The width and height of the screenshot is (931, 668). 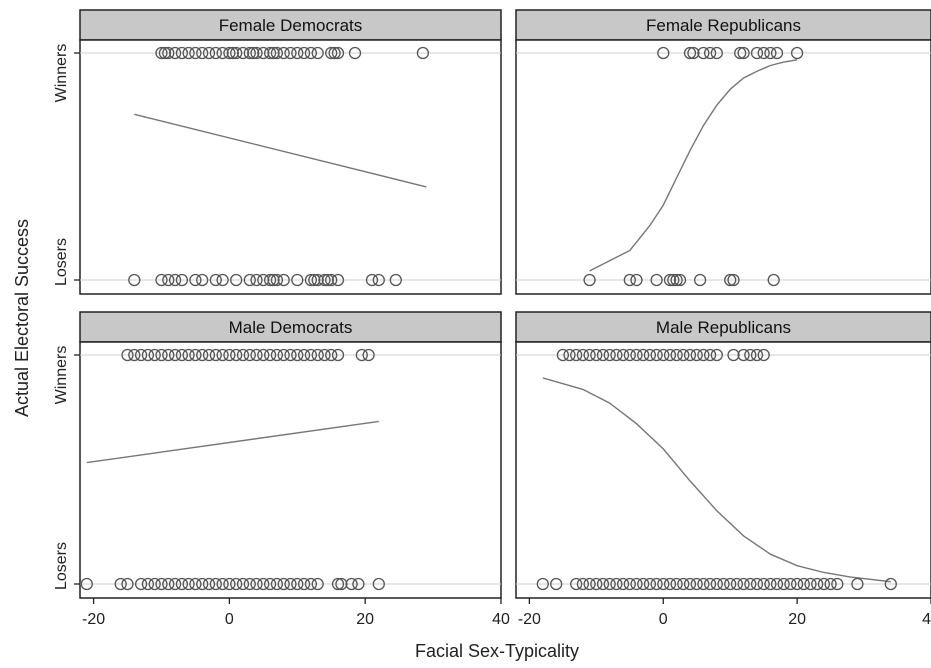 What do you see at coordinates (291, 25) in the screenshot?
I see `panel-title: Female Democrats` at bounding box center [291, 25].